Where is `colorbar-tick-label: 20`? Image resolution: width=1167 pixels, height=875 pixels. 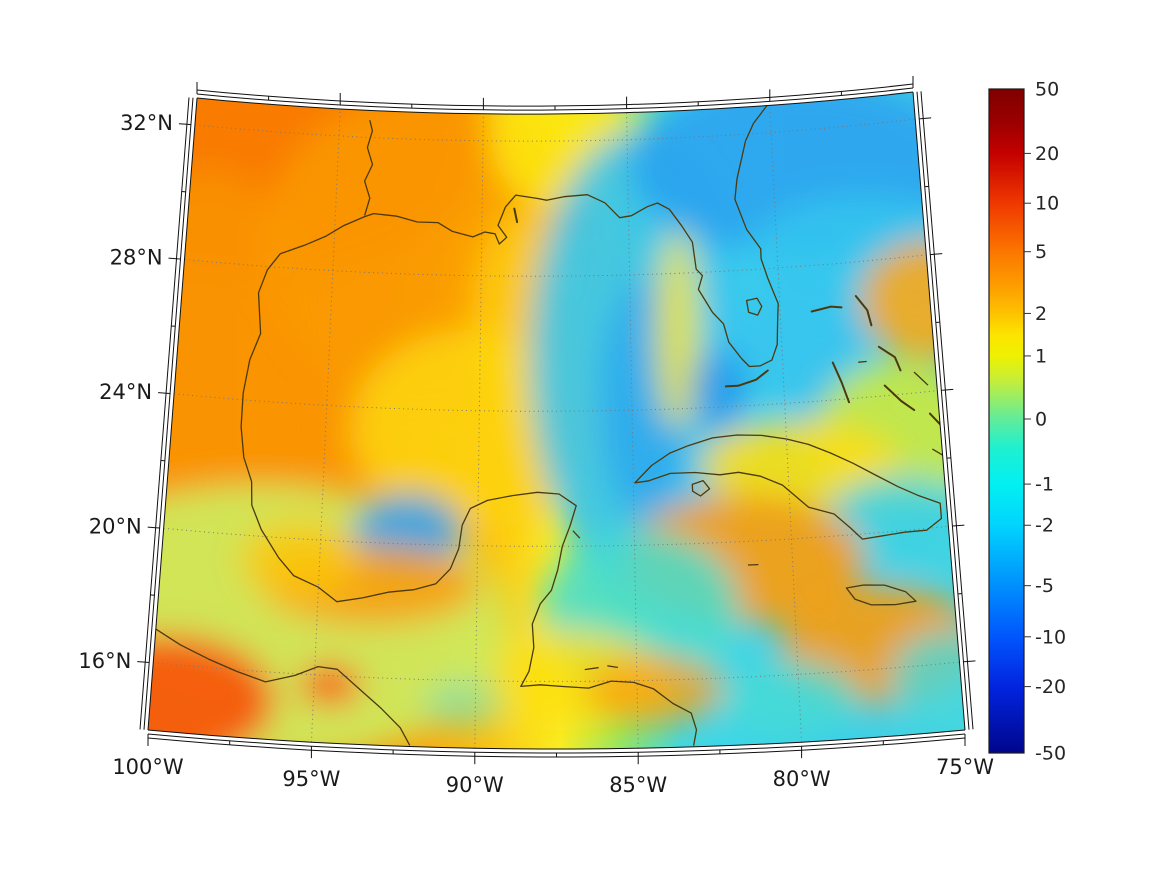 colorbar-tick-label: 20 is located at coordinates (1047, 154).